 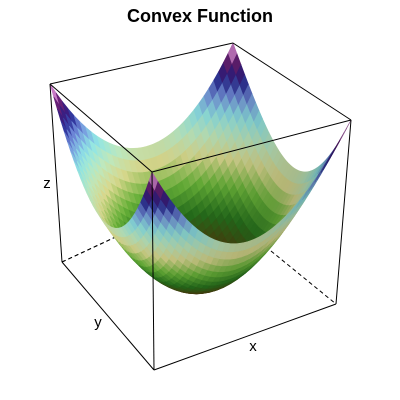 What do you see at coordinates (108, 316) in the screenshot?
I see `box-edge-bottom-front-left` at bounding box center [108, 316].